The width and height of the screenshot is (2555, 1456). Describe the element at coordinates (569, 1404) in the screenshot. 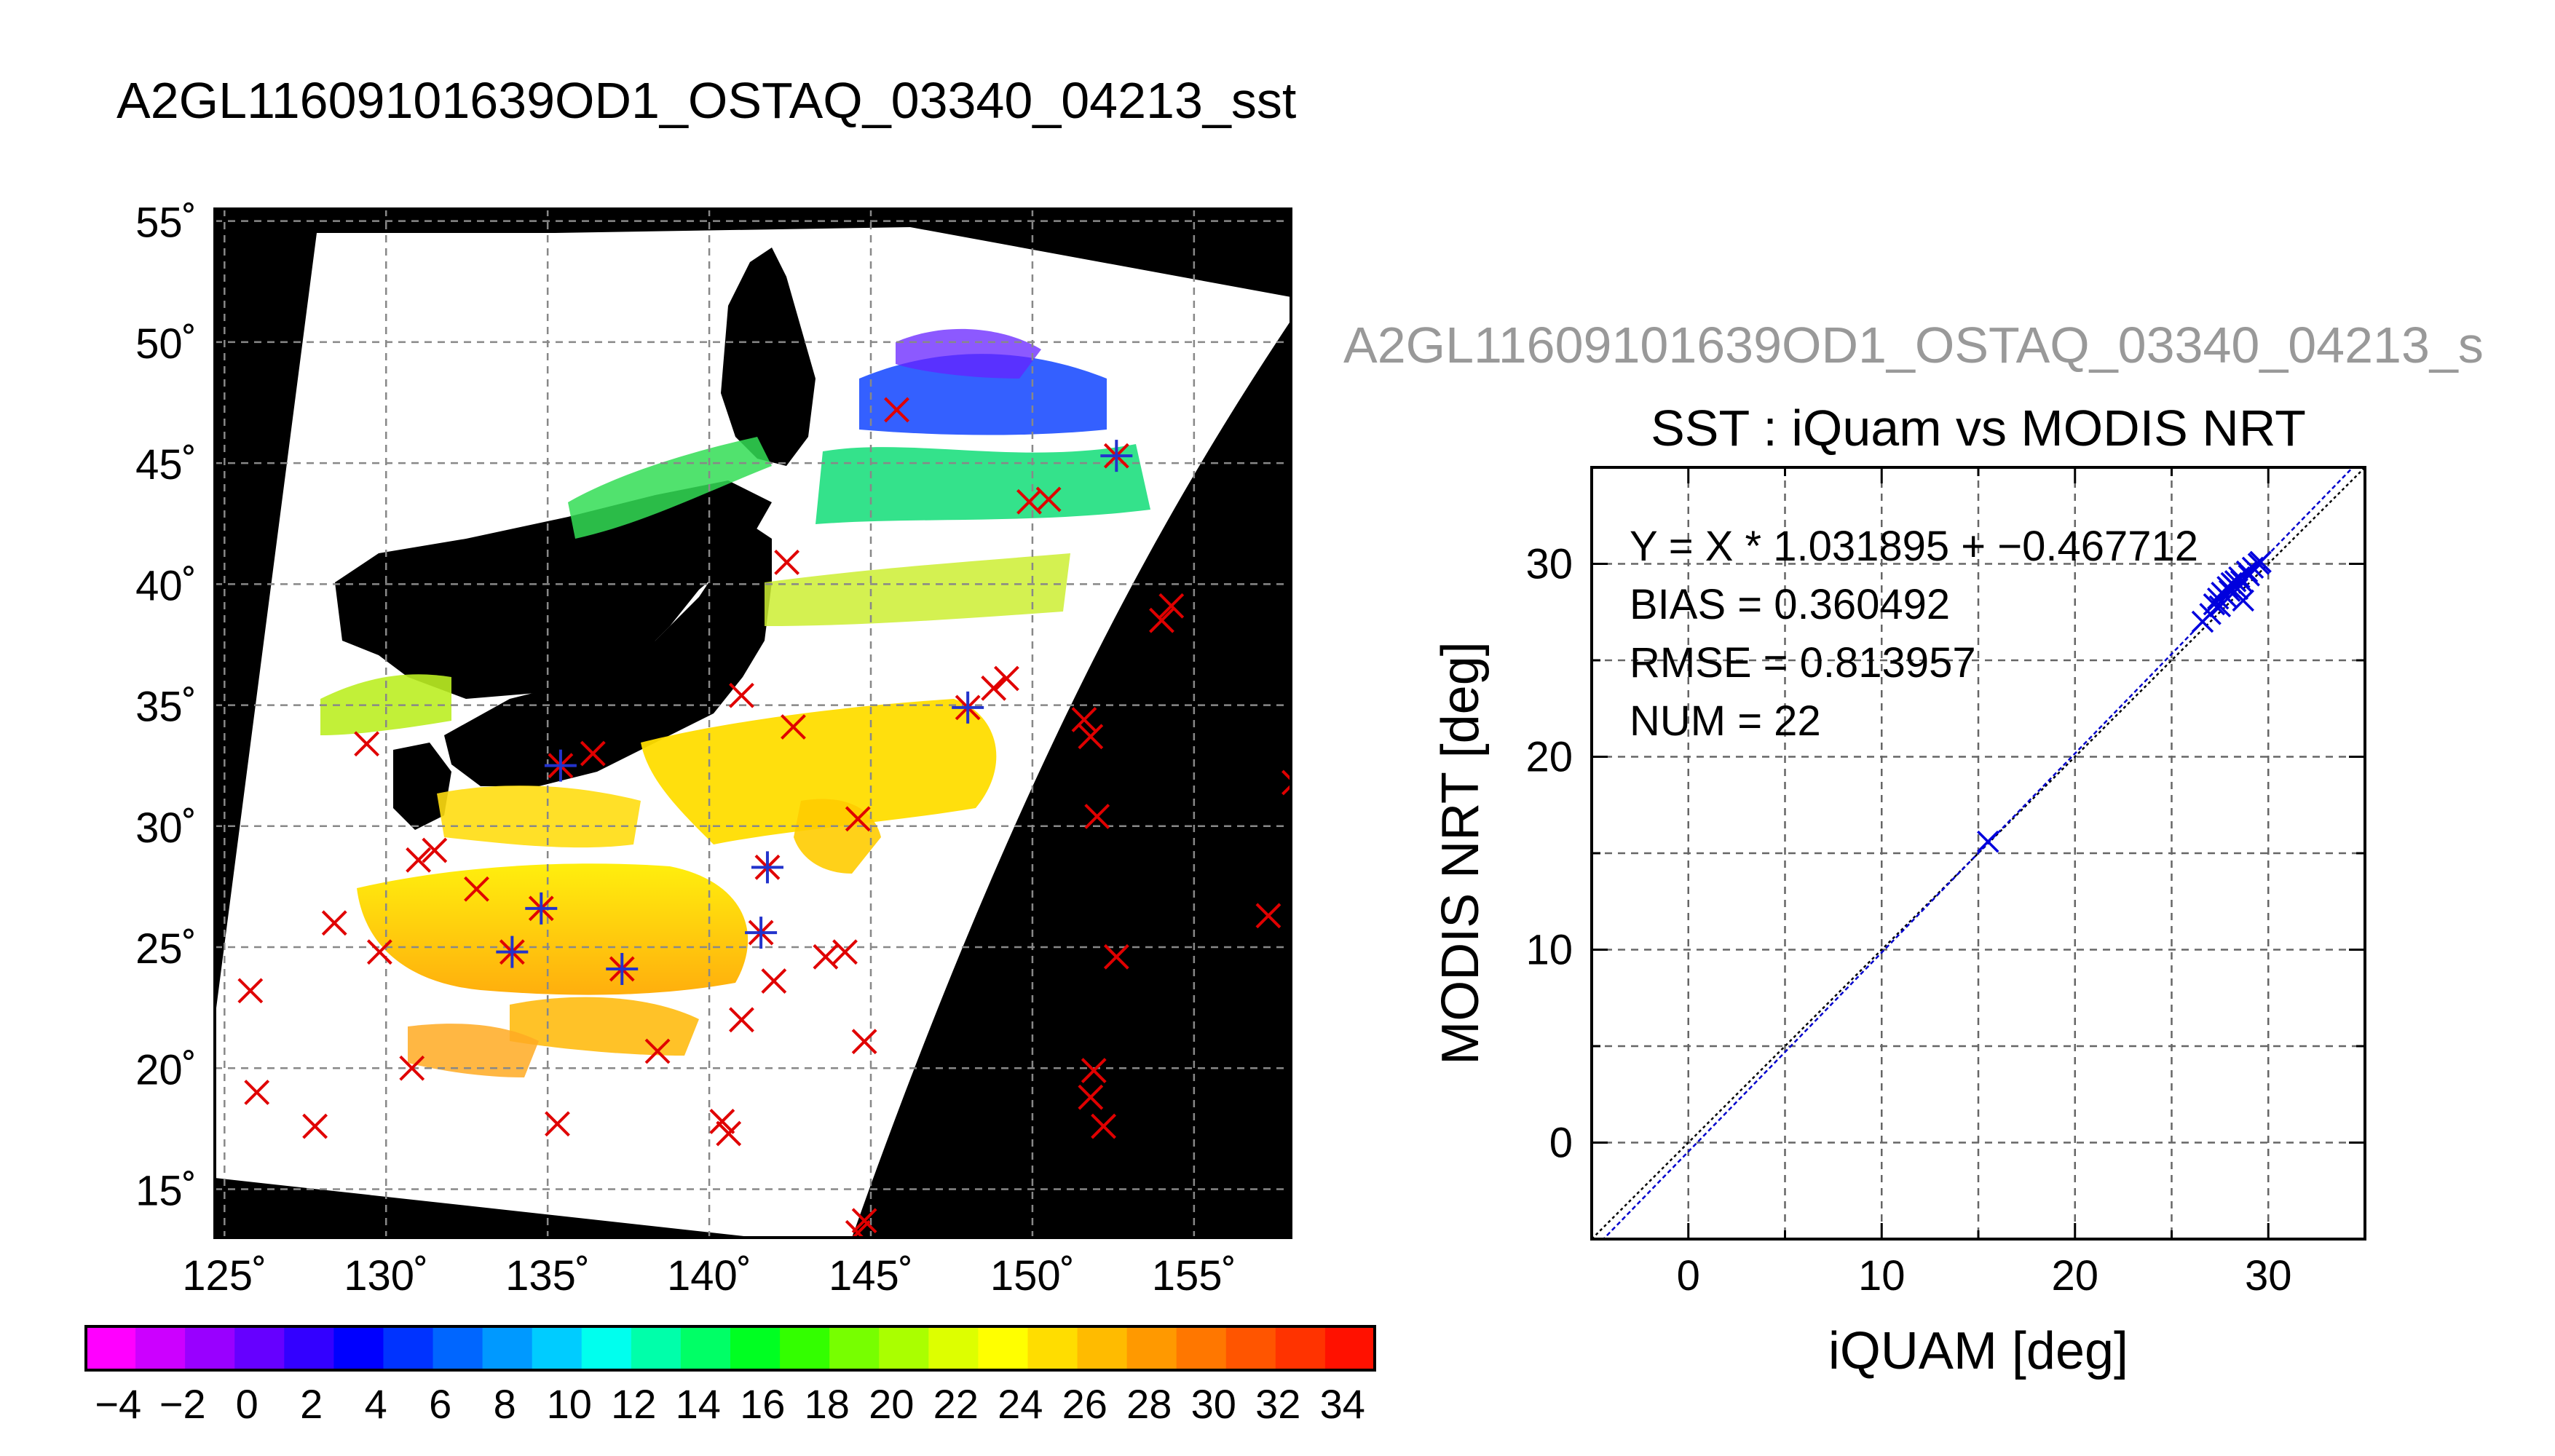

I see `colorbar-label: 10` at that location.